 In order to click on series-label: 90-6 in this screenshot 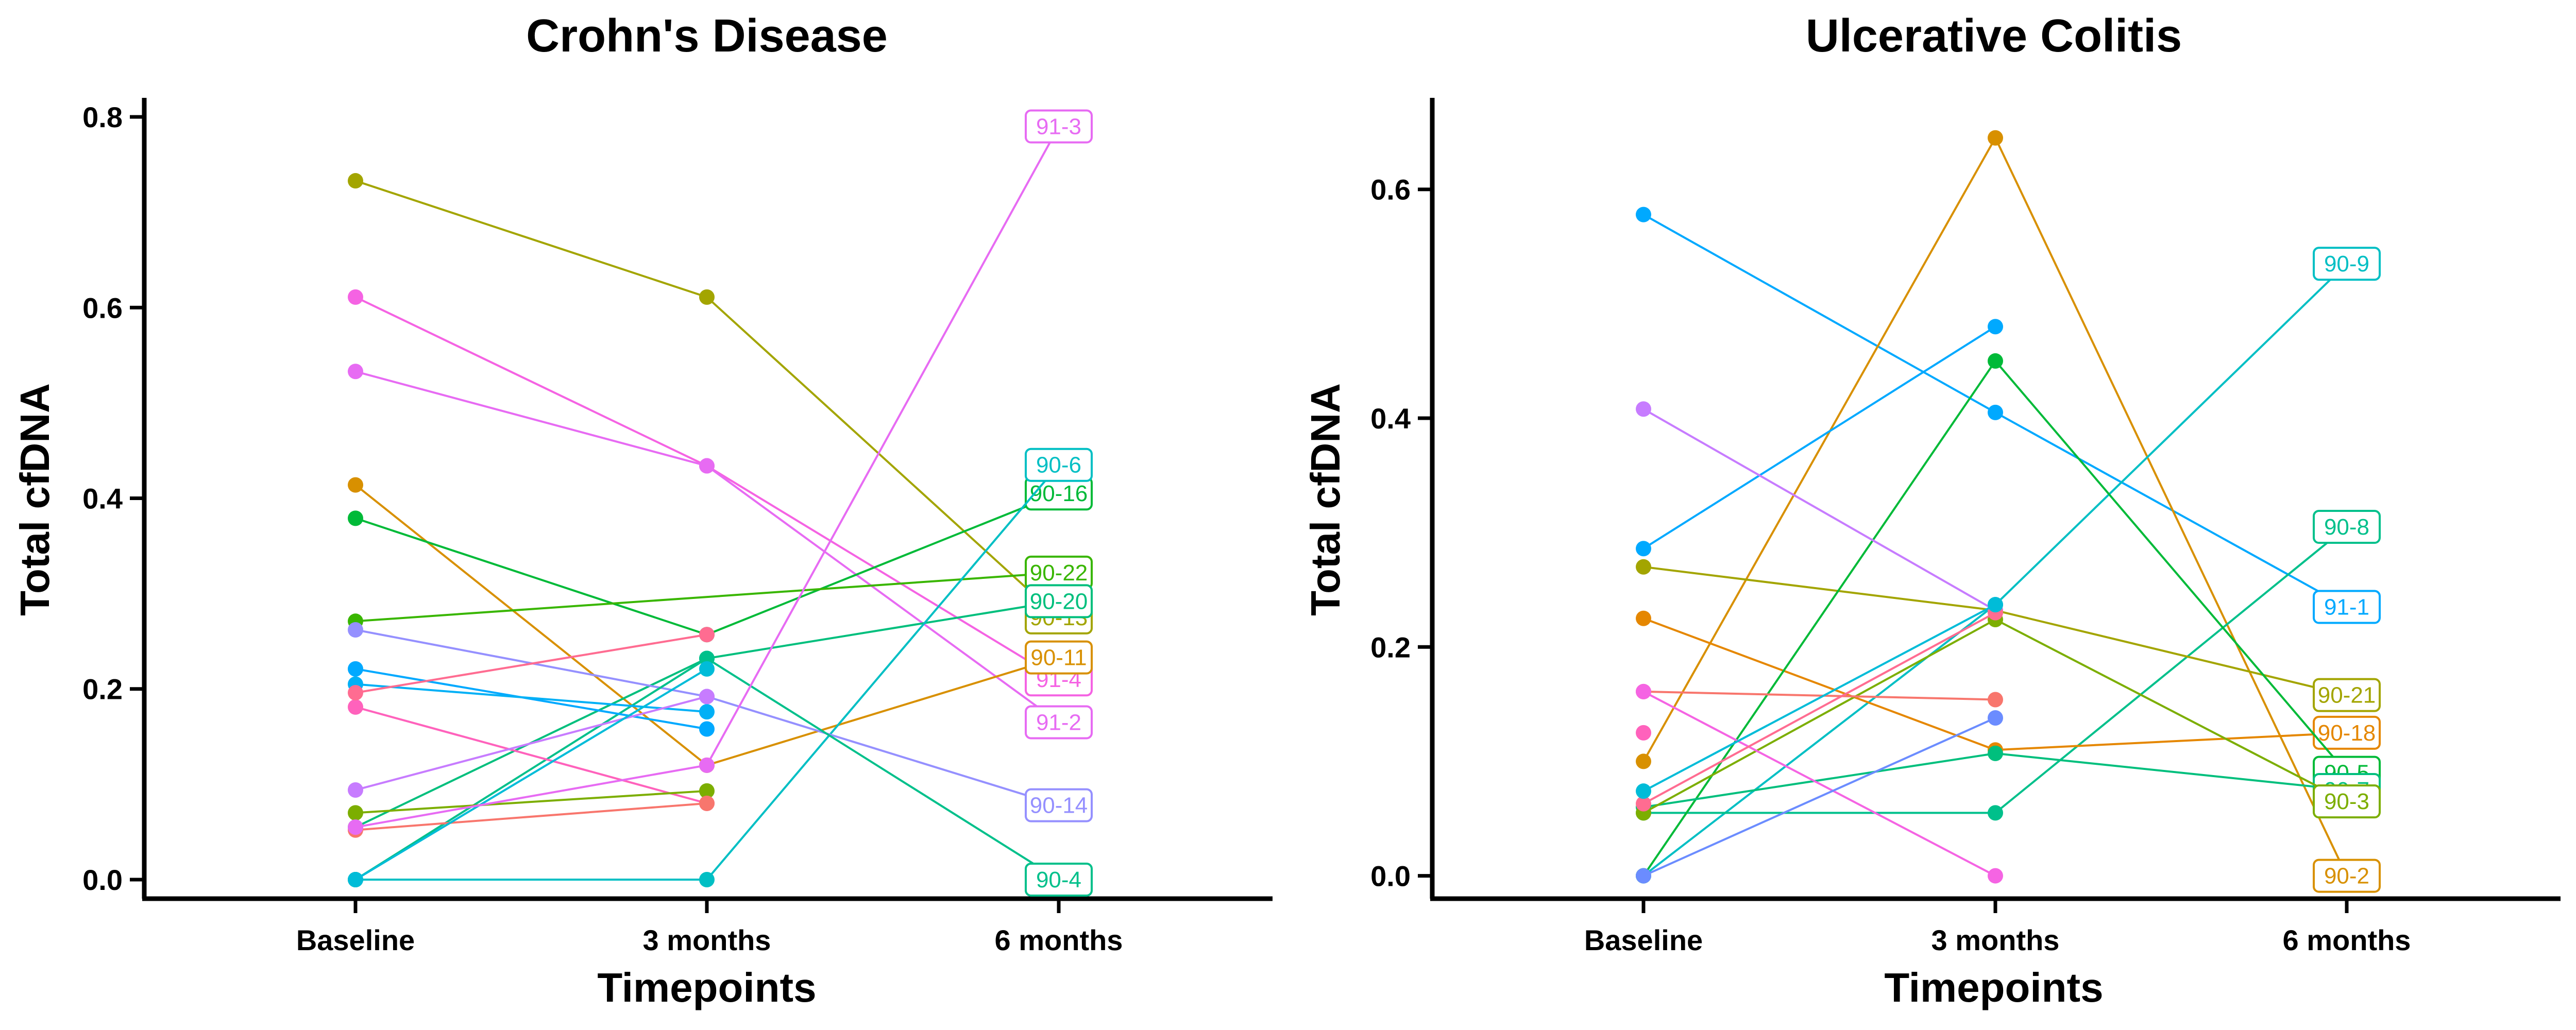, I will do `click(1058, 465)`.